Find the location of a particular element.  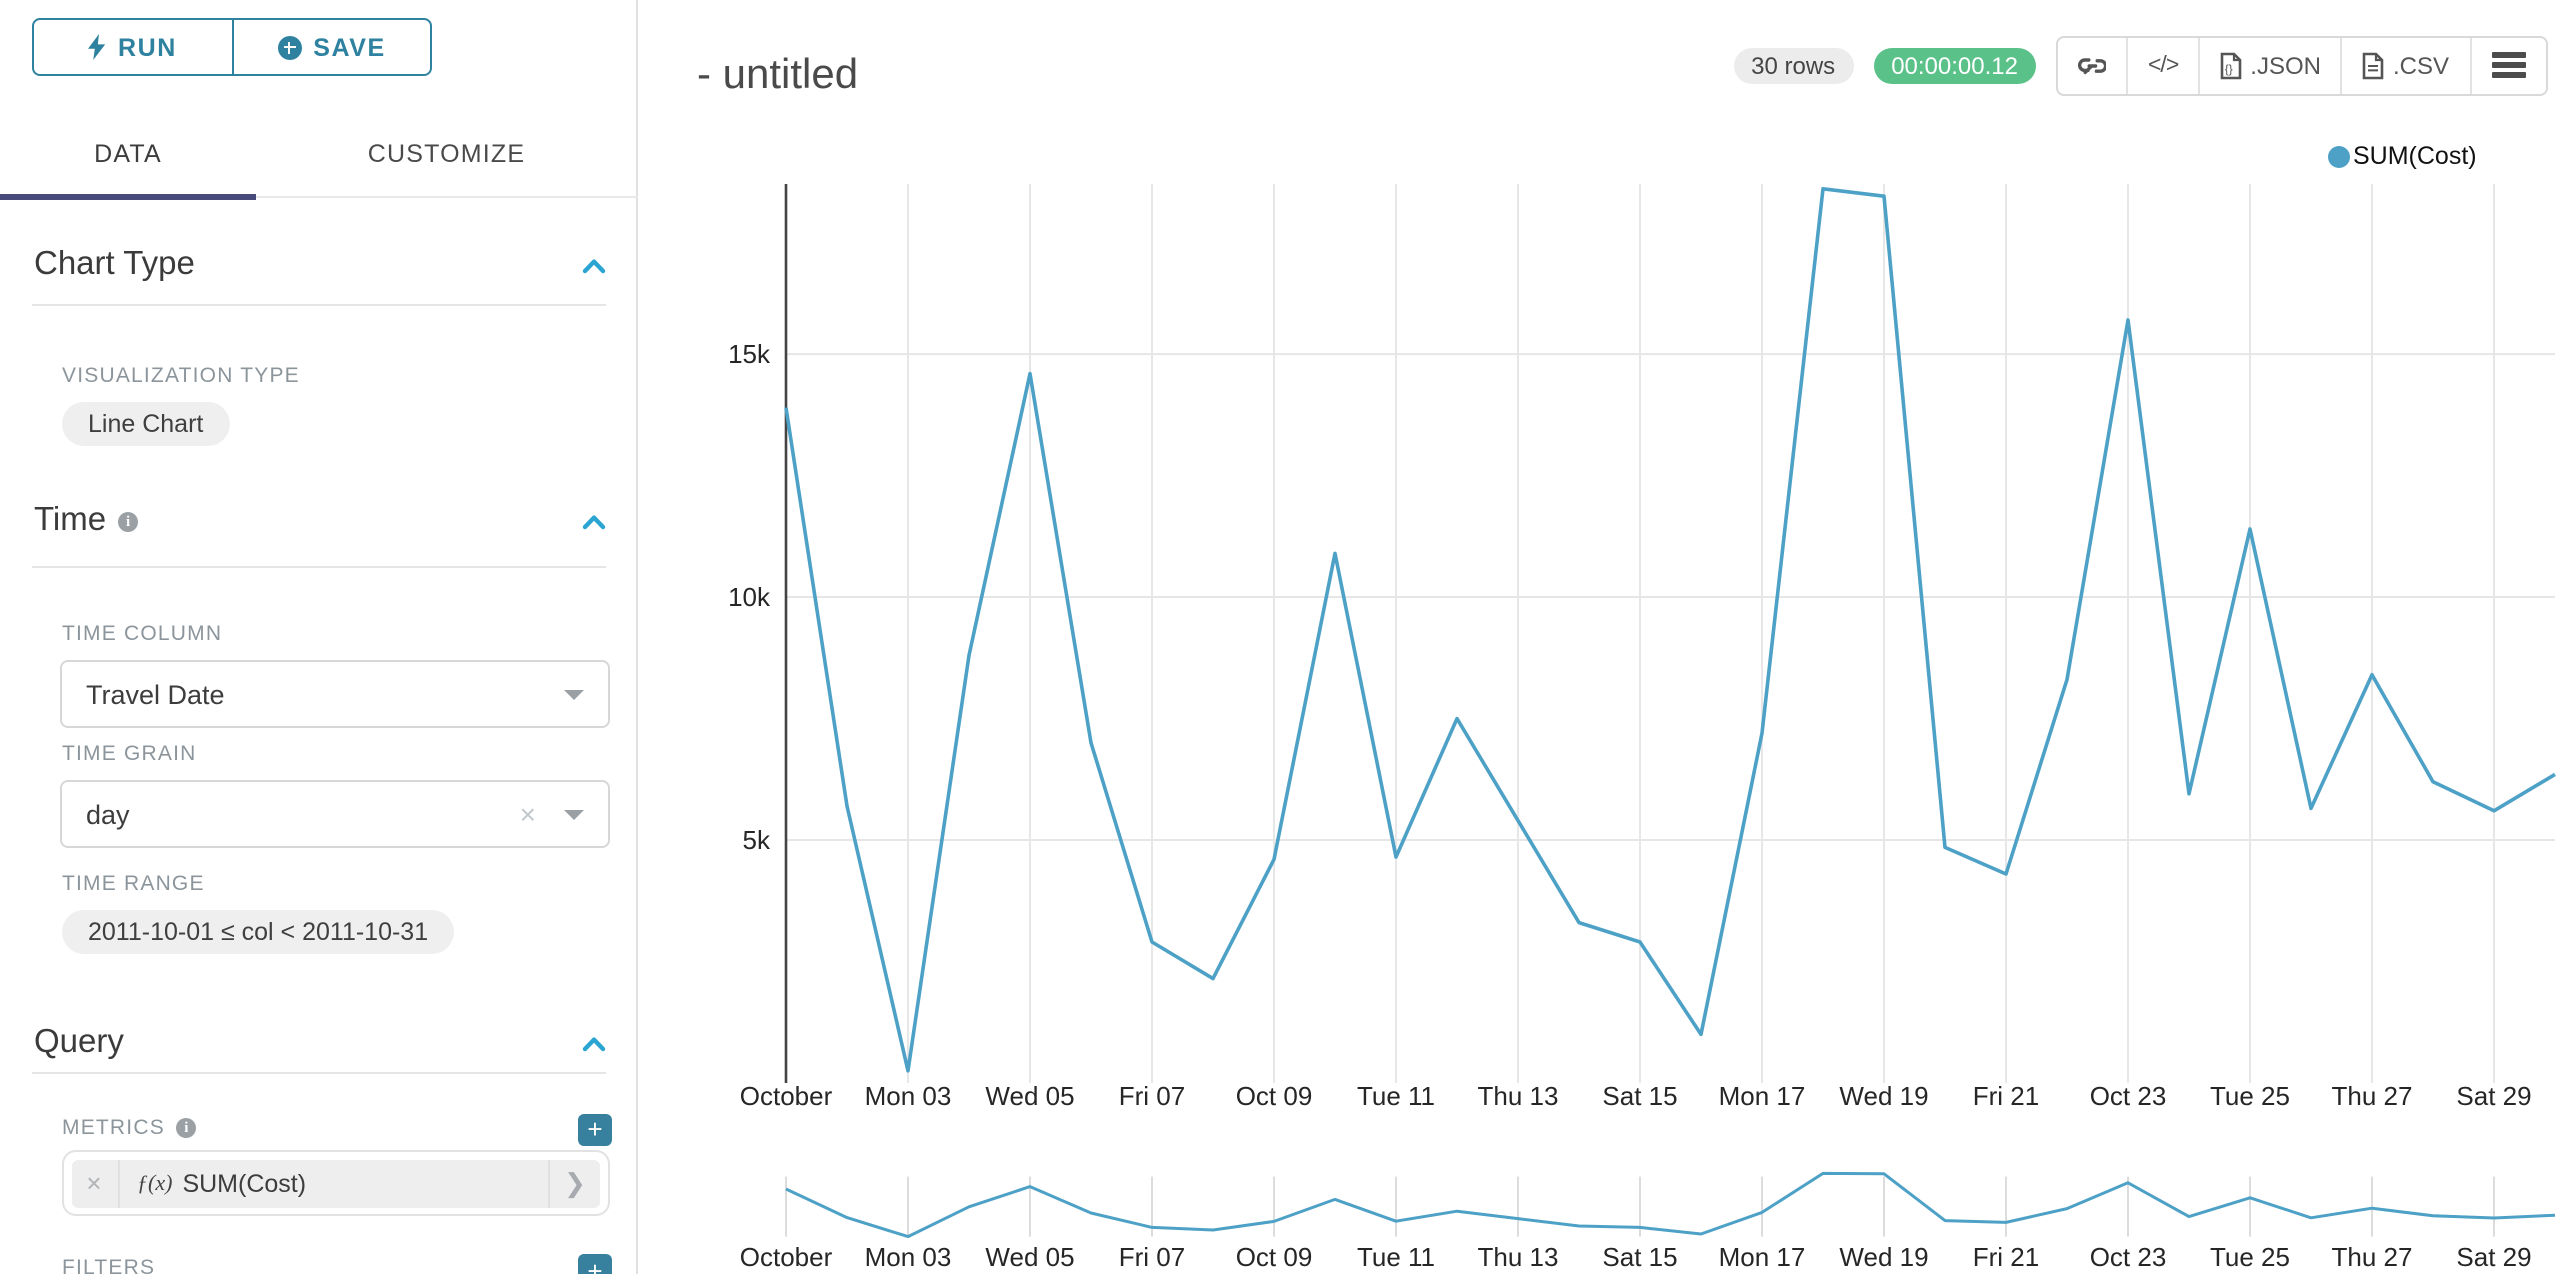

export-csv-button: .CSV is located at coordinates (2404, 65).